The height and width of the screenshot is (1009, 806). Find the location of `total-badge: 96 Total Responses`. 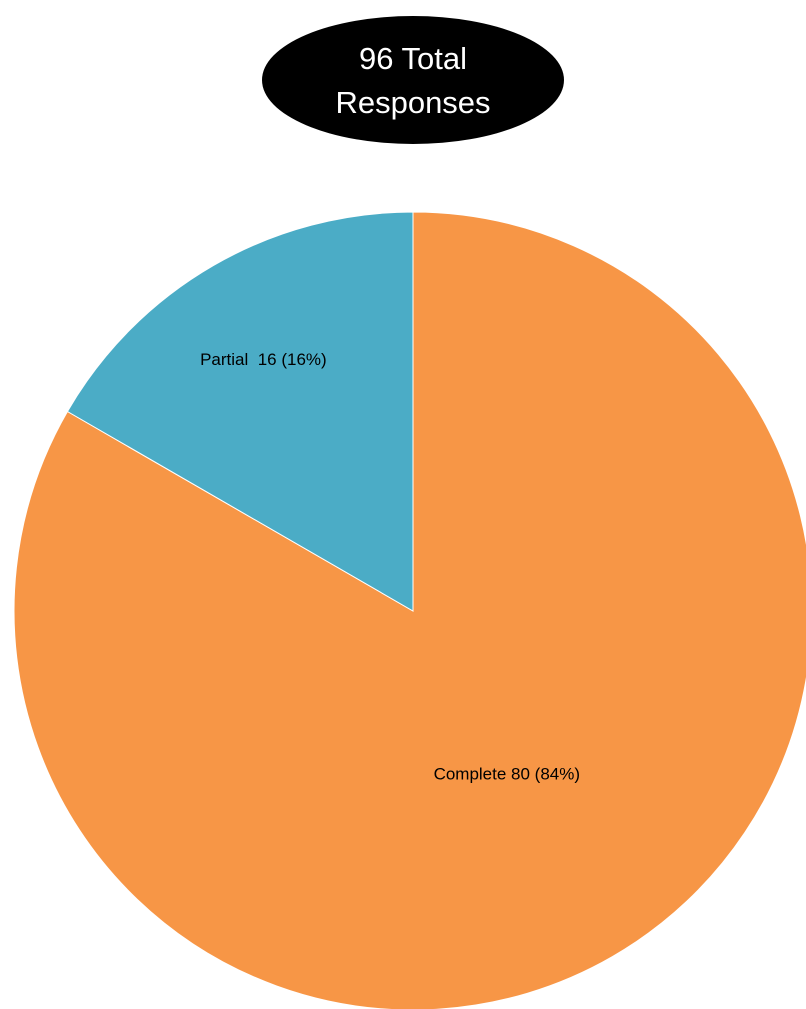

total-badge: 96 Total Responses is located at coordinates (413, 80).